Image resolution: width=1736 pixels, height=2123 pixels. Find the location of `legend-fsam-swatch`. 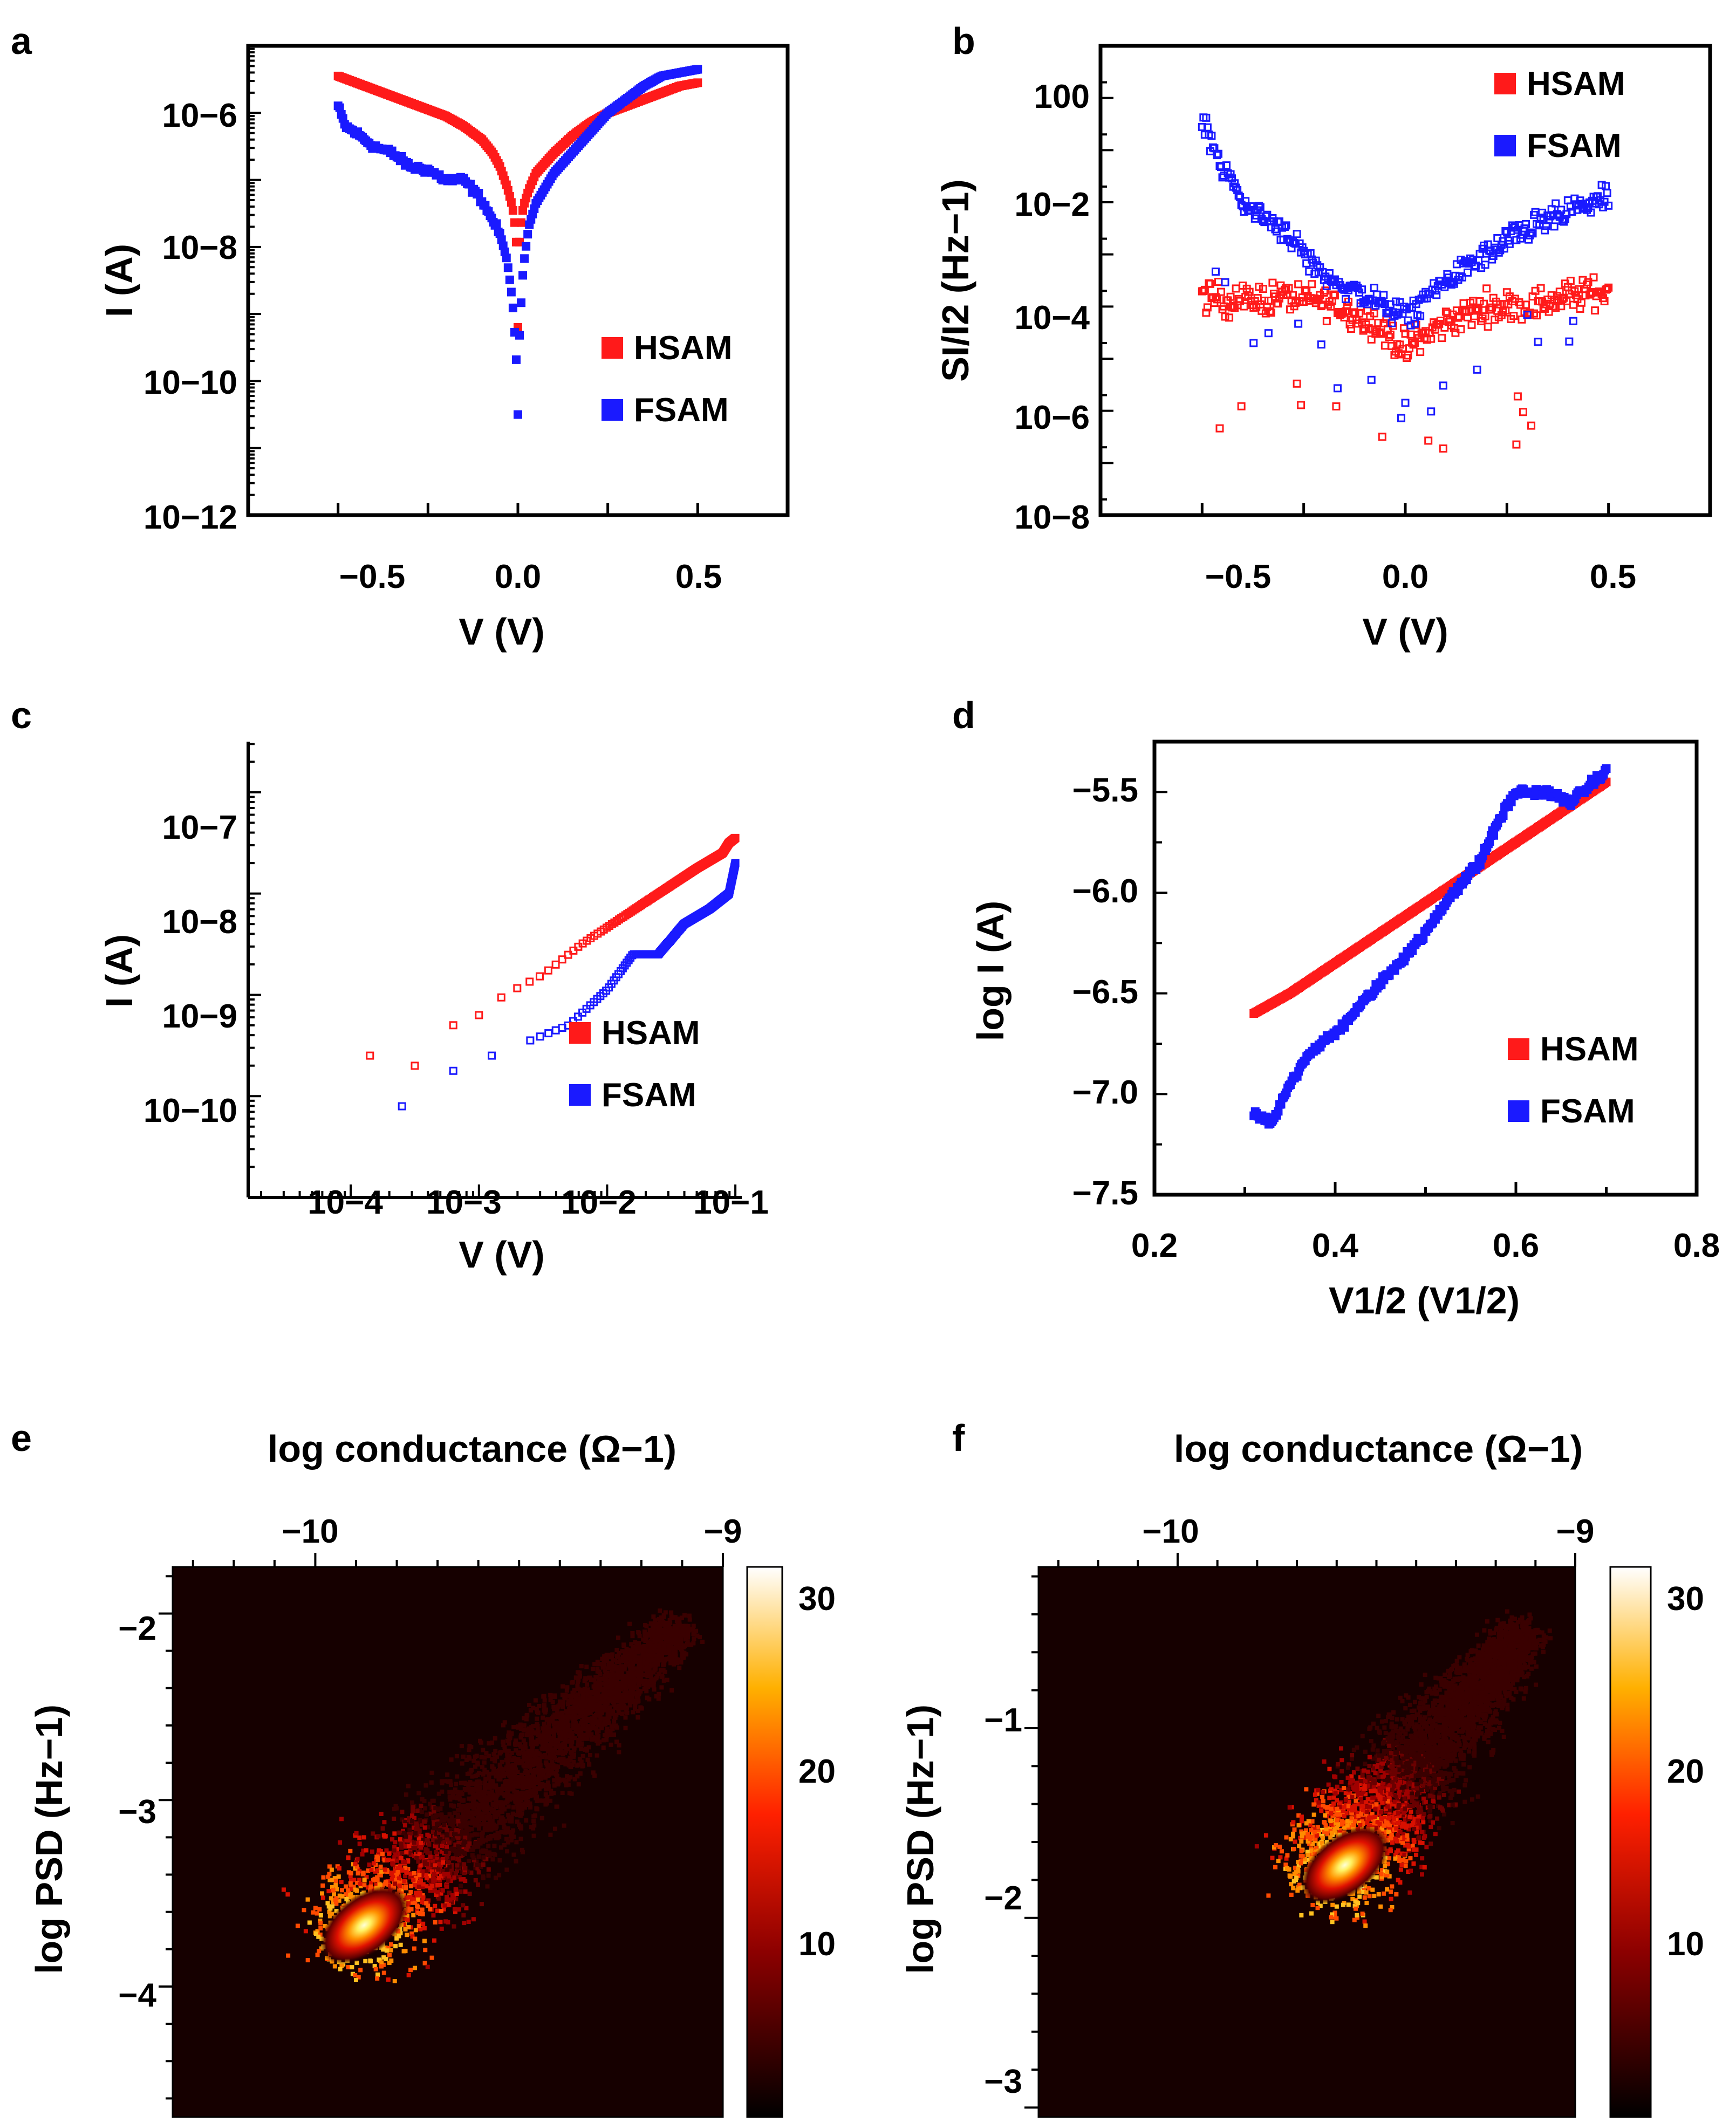

legend-fsam-swatch is located at coordinates (612, 410).